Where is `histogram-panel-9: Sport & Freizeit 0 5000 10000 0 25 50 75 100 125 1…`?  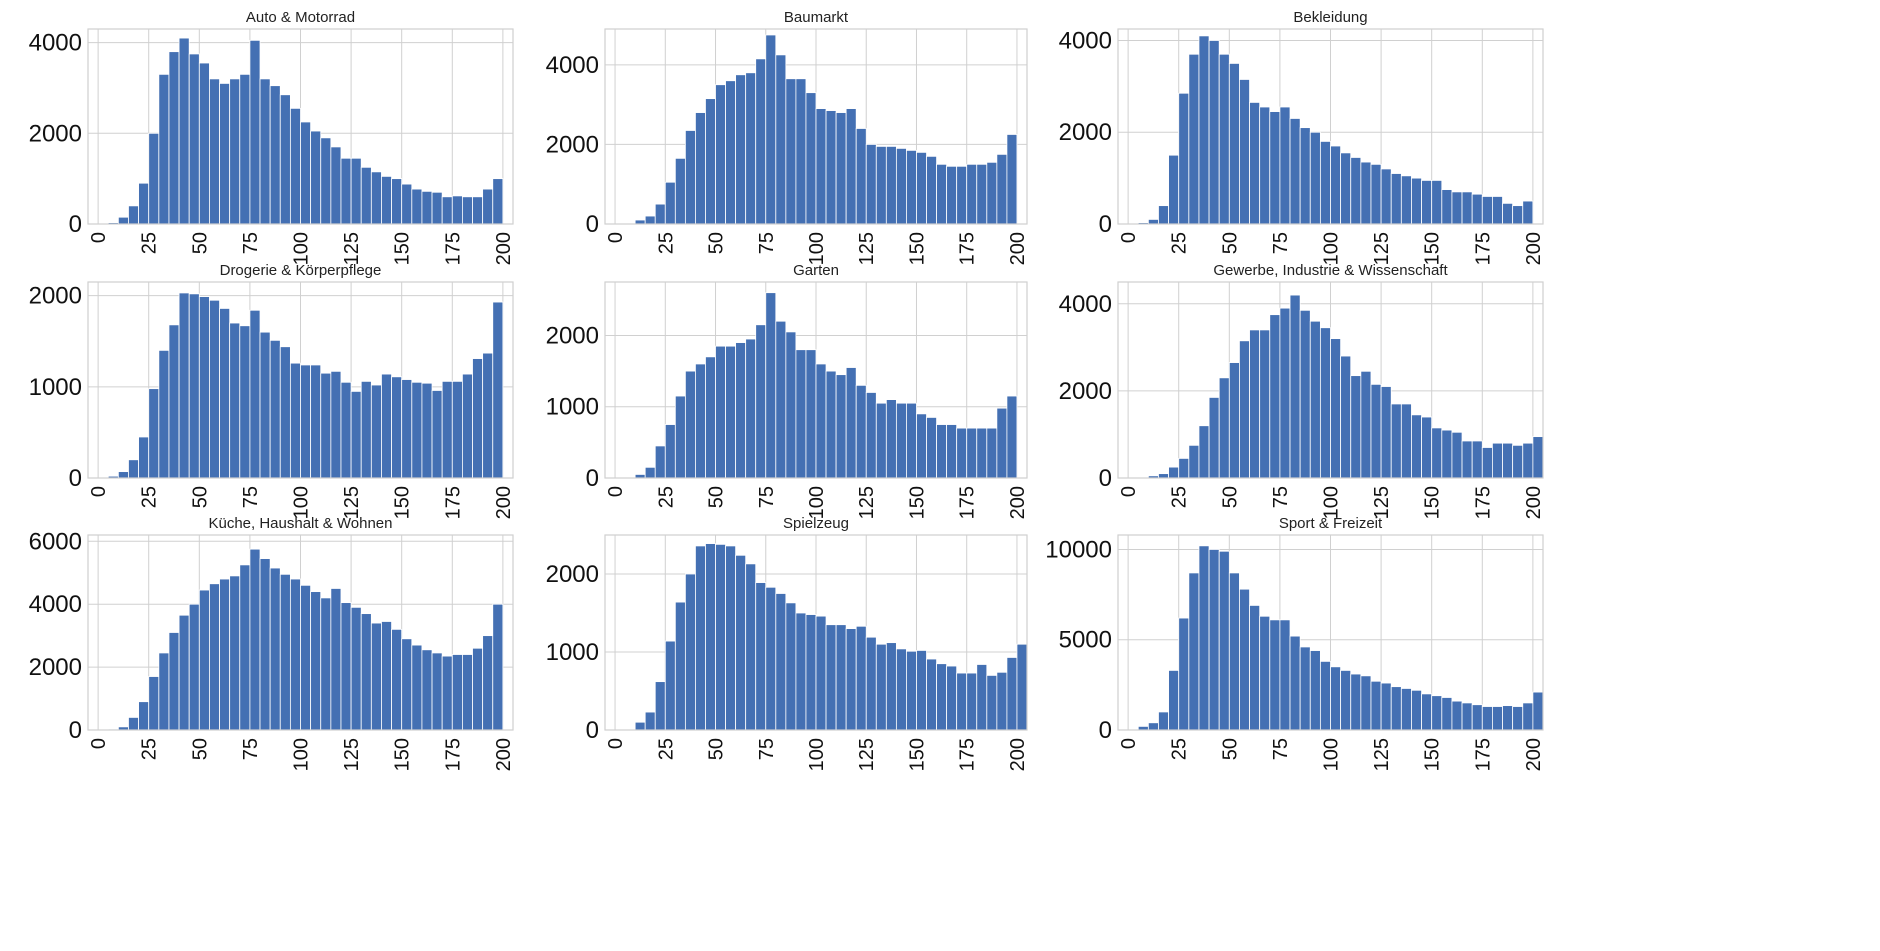 histogram-panel-9: Sport & Freizeit 0 5000 10000 0 25 50 75 100 125 1… is located at coordinates (1295, 643).